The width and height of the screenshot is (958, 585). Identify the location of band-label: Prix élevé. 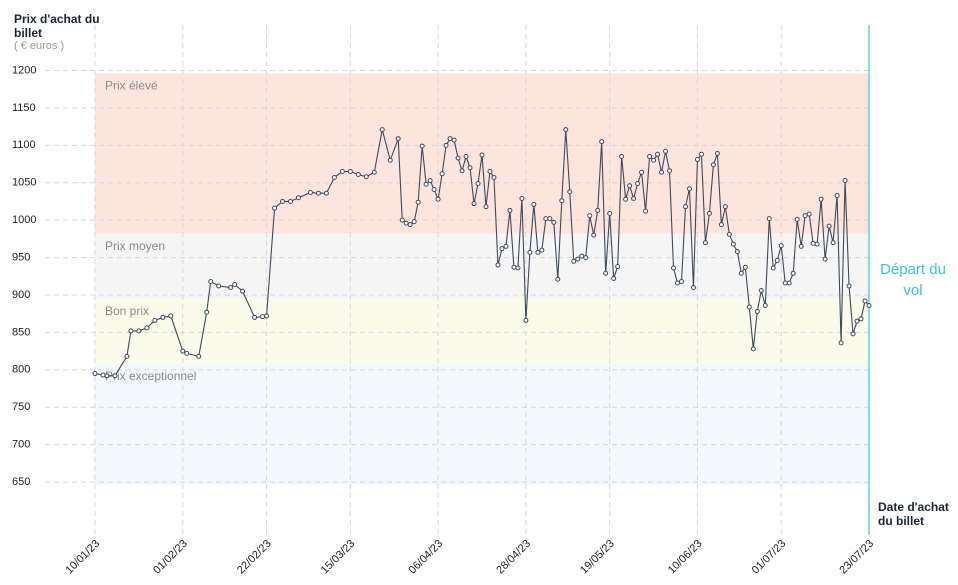
(131, 86).